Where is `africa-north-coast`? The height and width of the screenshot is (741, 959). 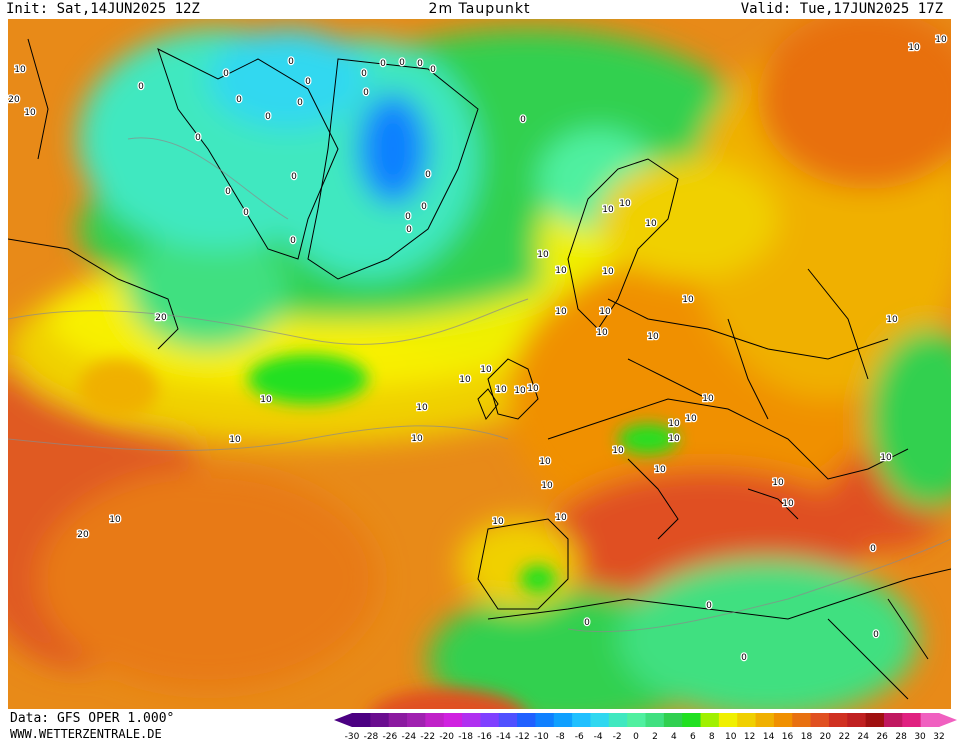
africa-north-coast is located at coordinates (719, 594).